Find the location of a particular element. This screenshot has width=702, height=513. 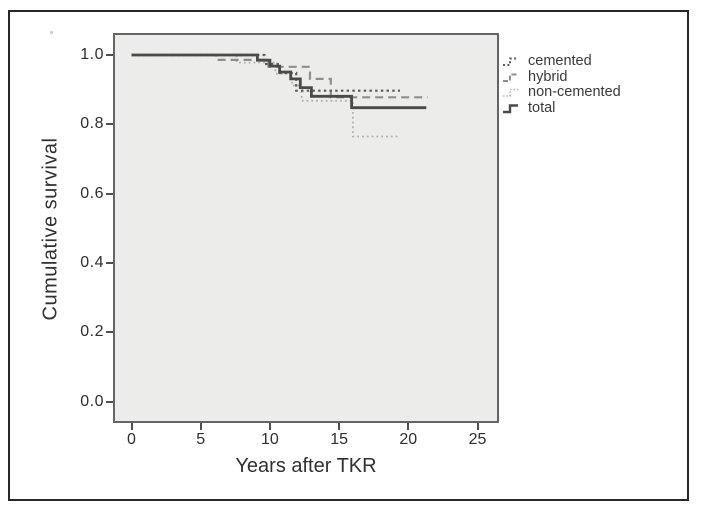

legend: cemented hybrid non-cemented total is located at coordinates (561, 85).